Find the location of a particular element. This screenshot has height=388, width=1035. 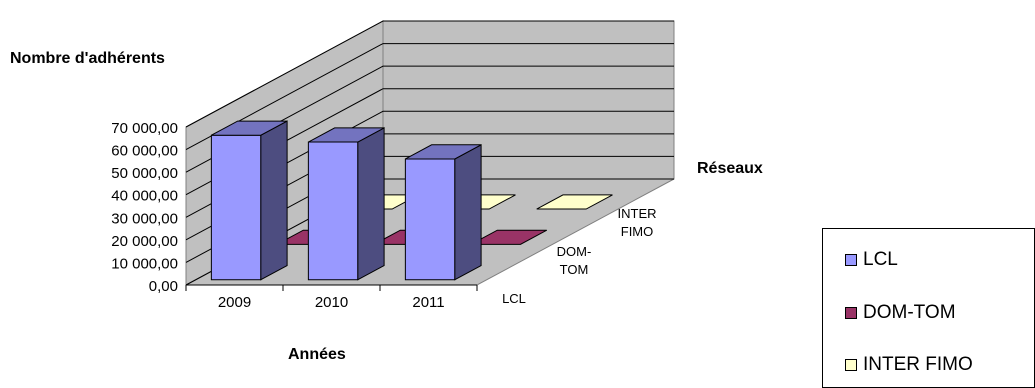

legend-item-lcl: LCL is located at coordinates (871, 260).